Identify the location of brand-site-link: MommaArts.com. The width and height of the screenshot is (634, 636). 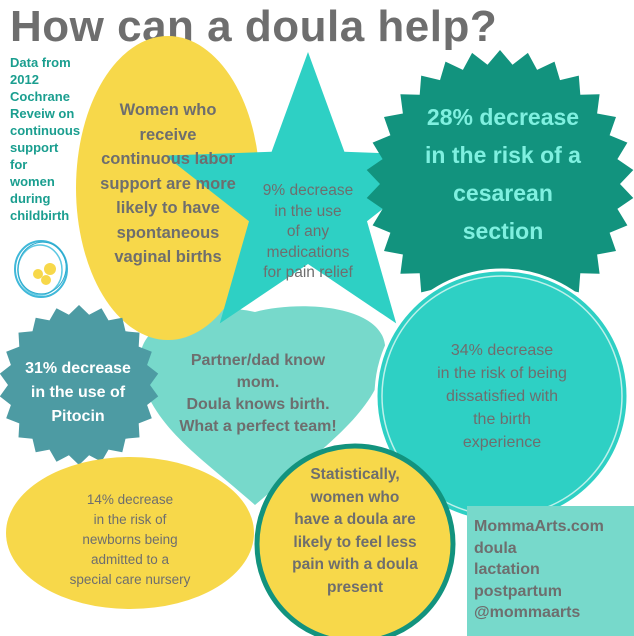
(539, 526).